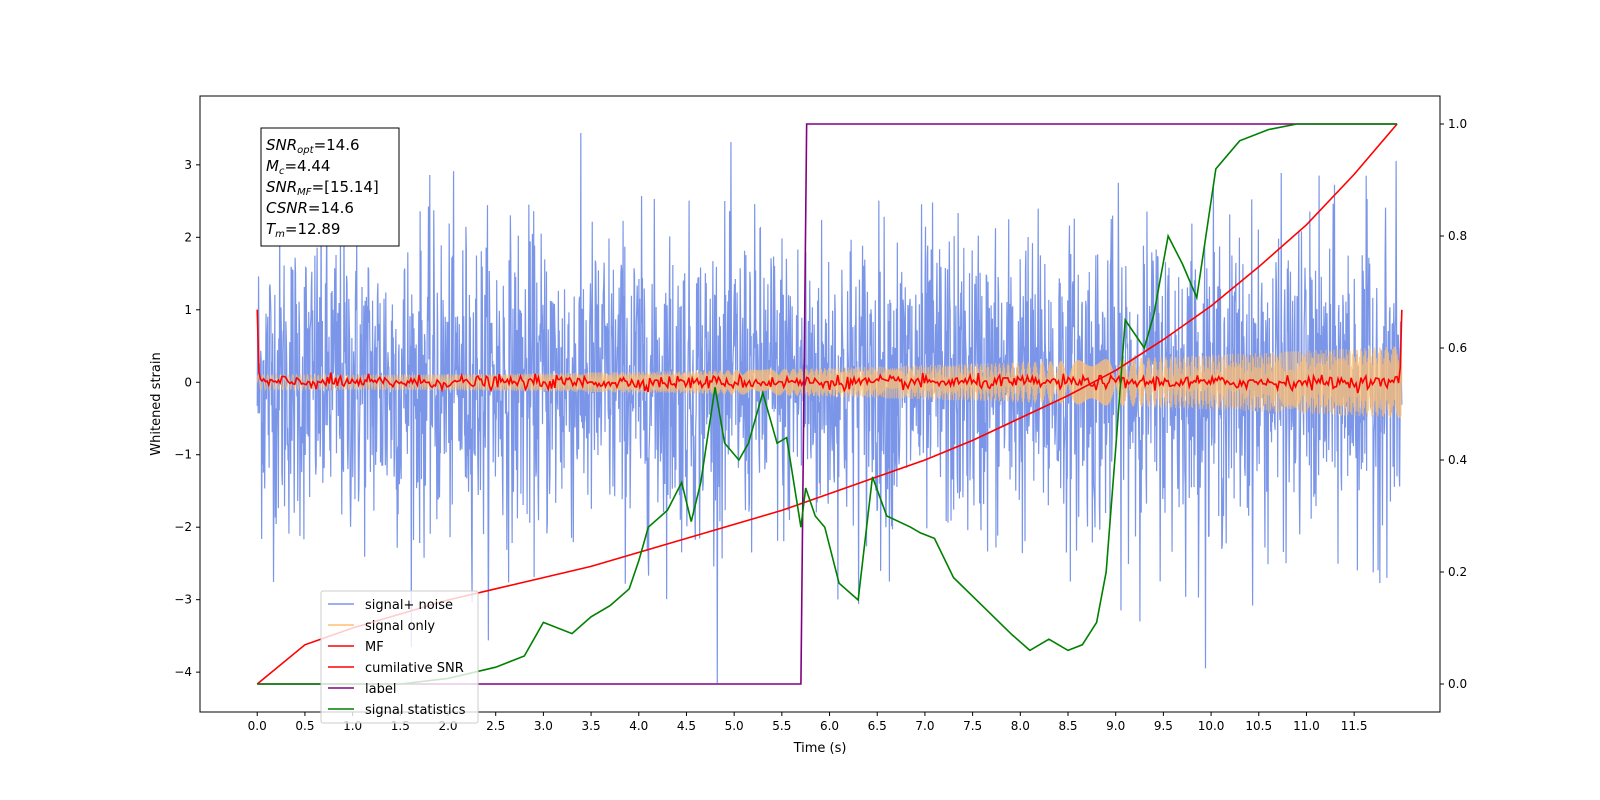  What do you see at coordinates (183, 600) in the screenshot?
I see `y-tick-label: −3` at bounding box center [183, 600].